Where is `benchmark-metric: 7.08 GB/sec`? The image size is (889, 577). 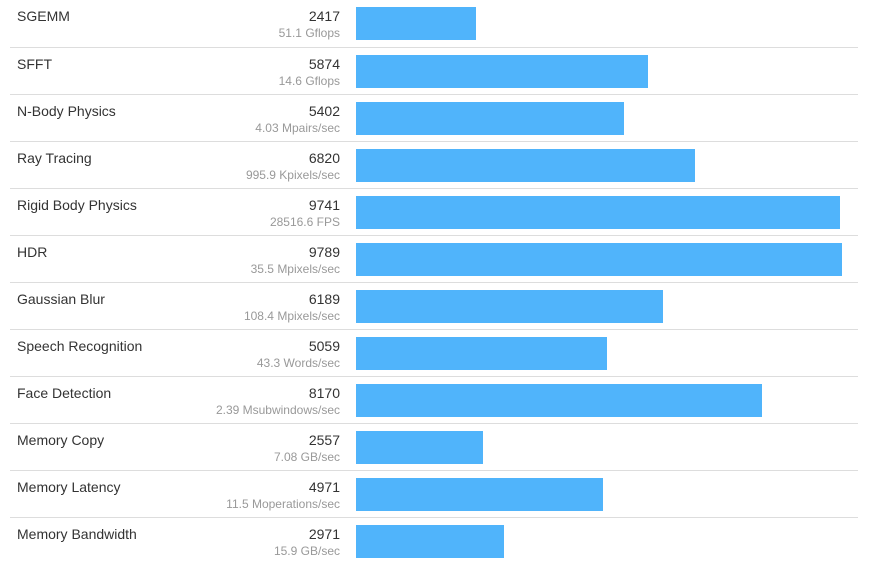 benchmark-metric: 7.08 GB/sec is located at coordinates (306, 457).